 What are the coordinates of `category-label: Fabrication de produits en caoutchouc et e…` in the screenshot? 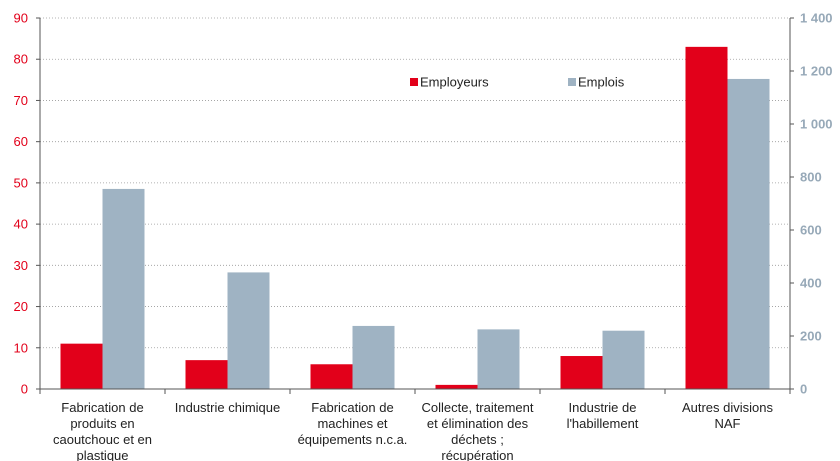 It's located at (102, 430).